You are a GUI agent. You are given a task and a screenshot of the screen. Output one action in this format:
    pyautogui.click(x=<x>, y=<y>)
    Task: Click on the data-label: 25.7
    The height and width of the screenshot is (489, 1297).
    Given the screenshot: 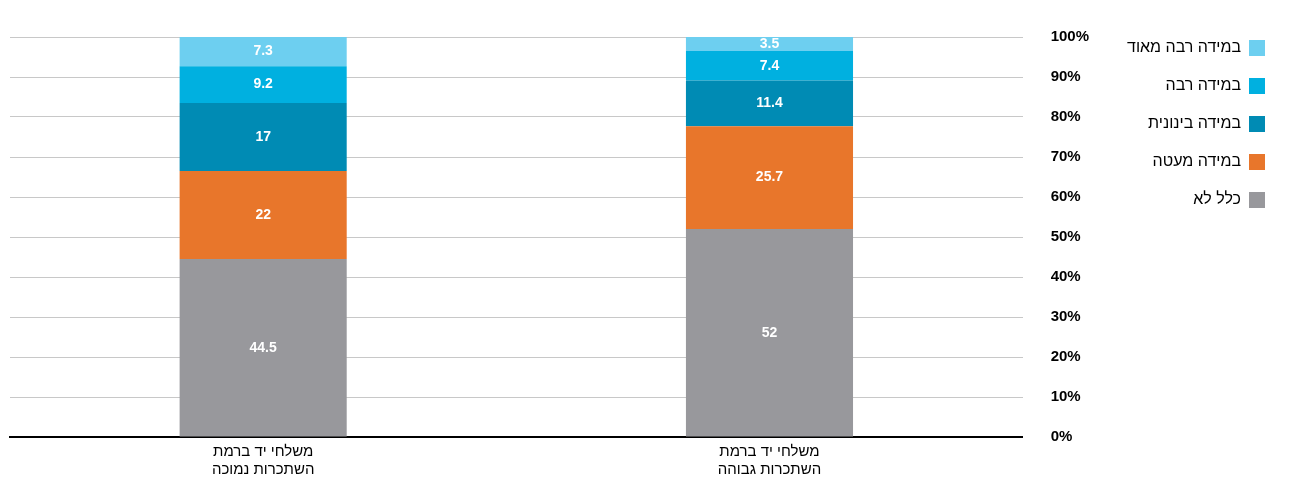 What is the action you would take?
    pyautogui.click(x=769, y=176)
    